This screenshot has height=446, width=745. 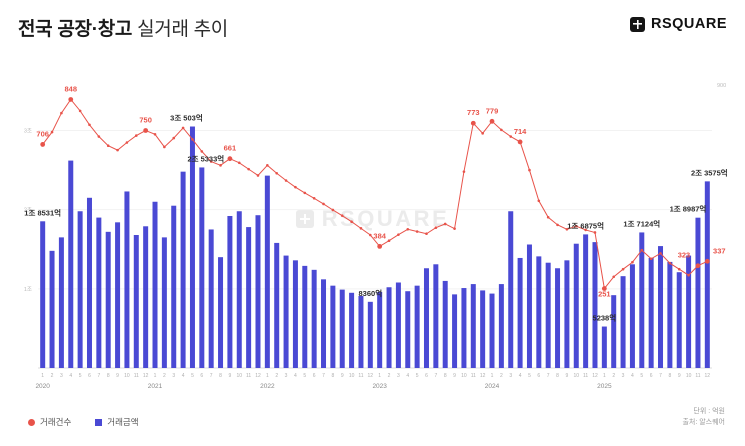 I want to click on annotation-count: 251, so click(x=604, y=294).